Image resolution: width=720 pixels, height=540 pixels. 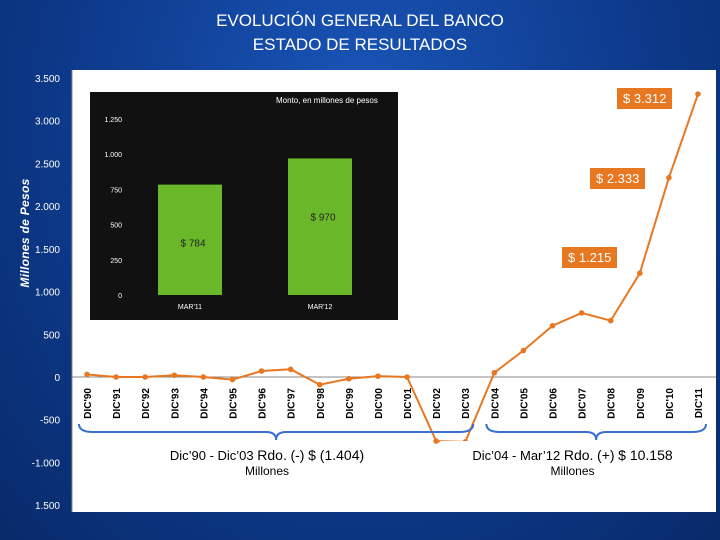 What do you see at coordinates (47, 122) in the screenshot?
I see `y-tick-label: 3.000` at bounding box center [47, 122].